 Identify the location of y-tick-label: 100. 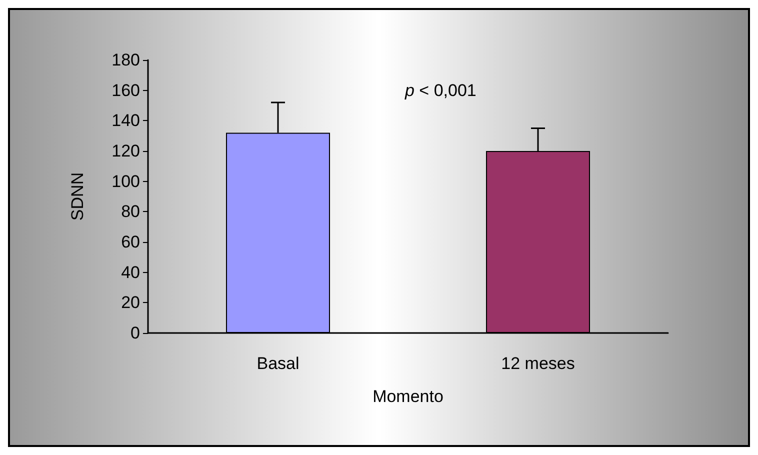
(126, 181).